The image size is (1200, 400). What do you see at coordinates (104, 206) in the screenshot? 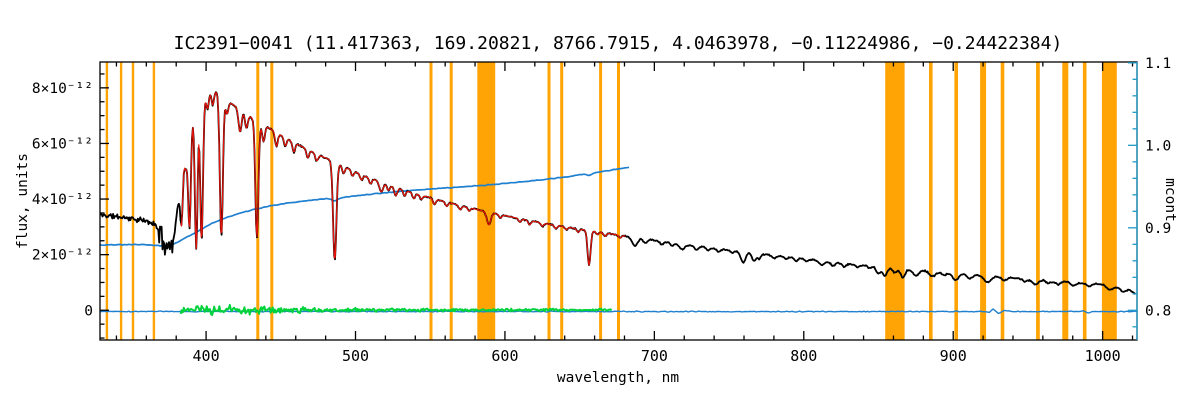
I see `y-left-ticks` at bounding box center [104, 206].